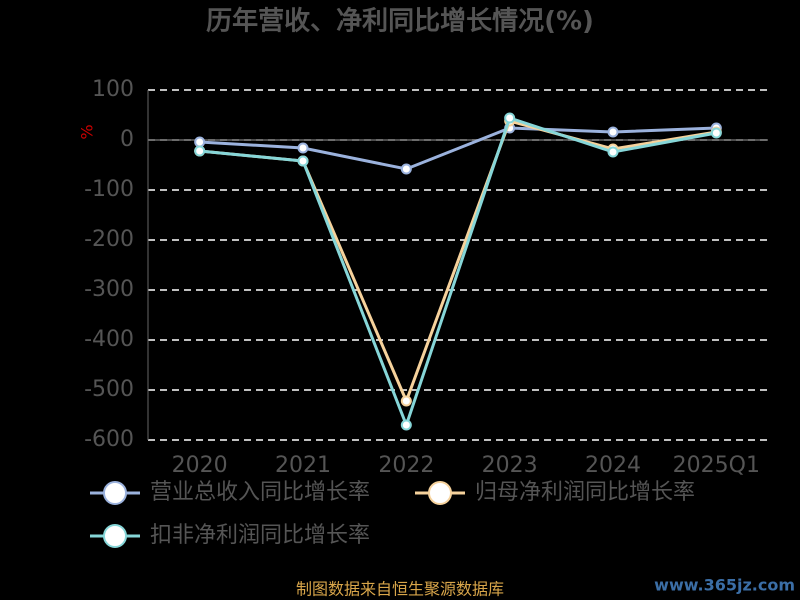 The width and height of the screenshot is (800, 600). I want to click on y-tick-label: -500, so click(109, 389).